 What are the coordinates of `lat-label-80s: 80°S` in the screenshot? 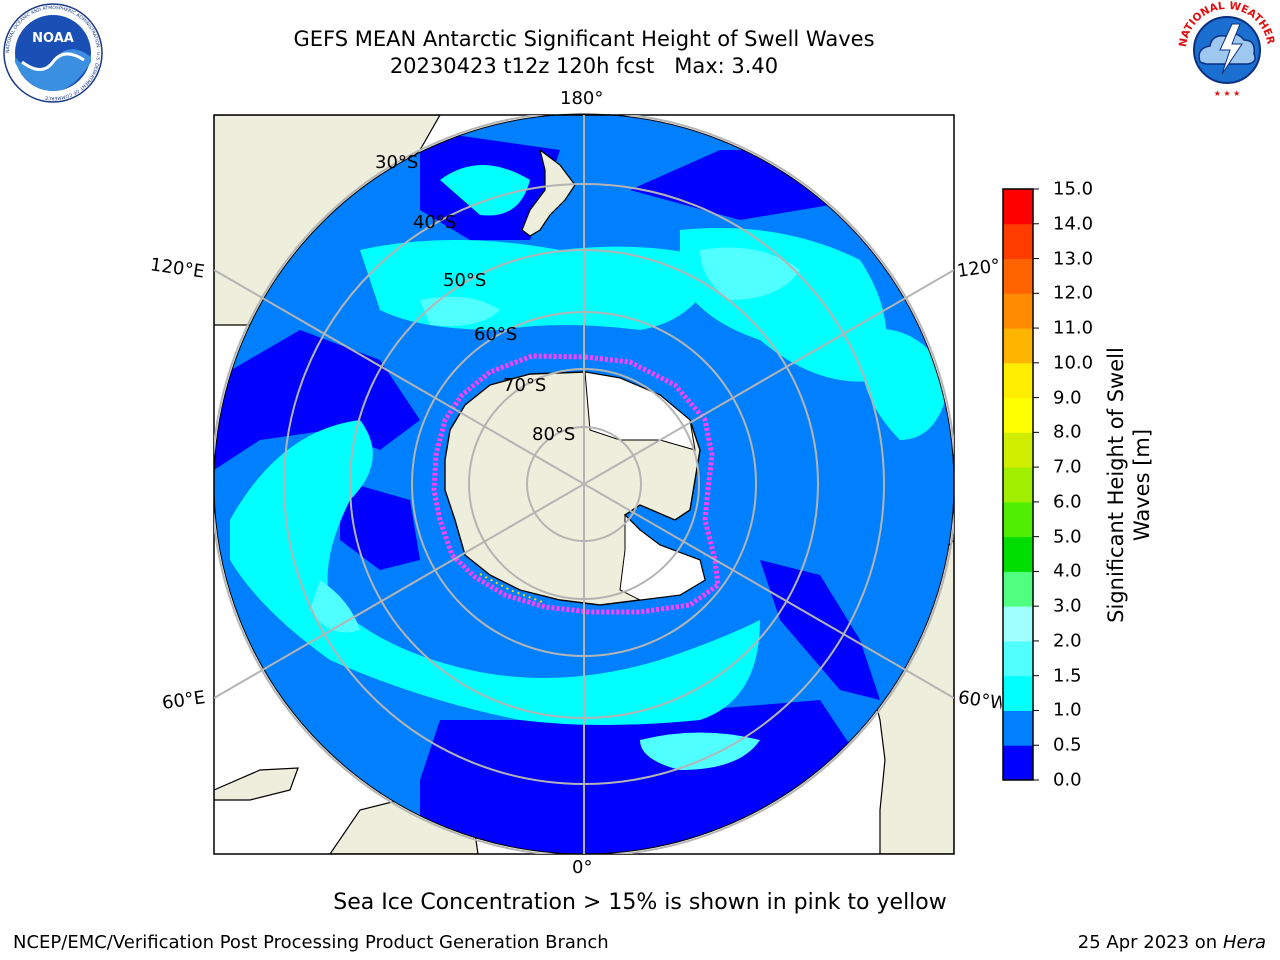 It's located at (554, 434).